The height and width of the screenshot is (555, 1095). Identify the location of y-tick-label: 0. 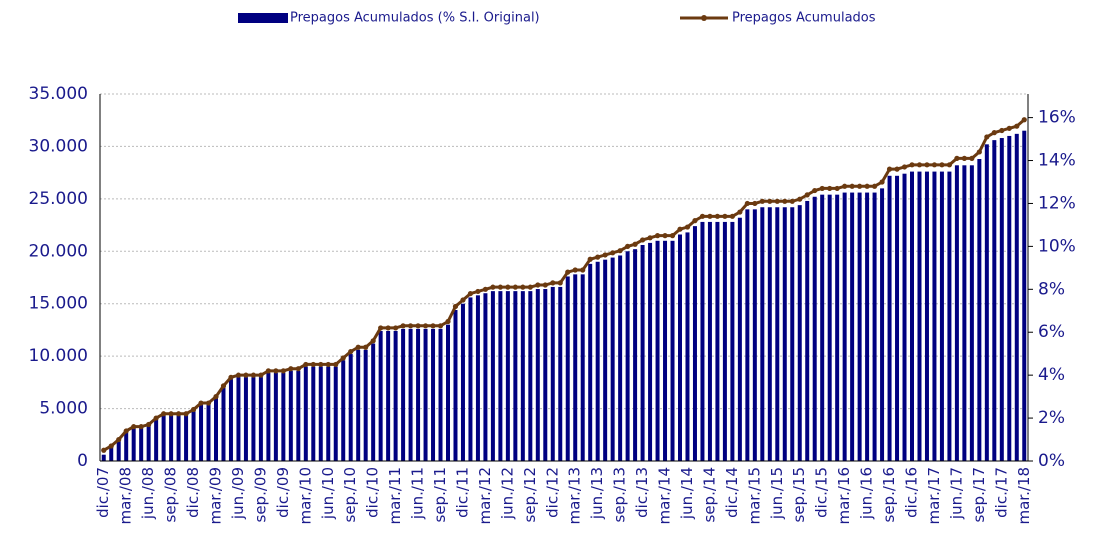
(82, 461).